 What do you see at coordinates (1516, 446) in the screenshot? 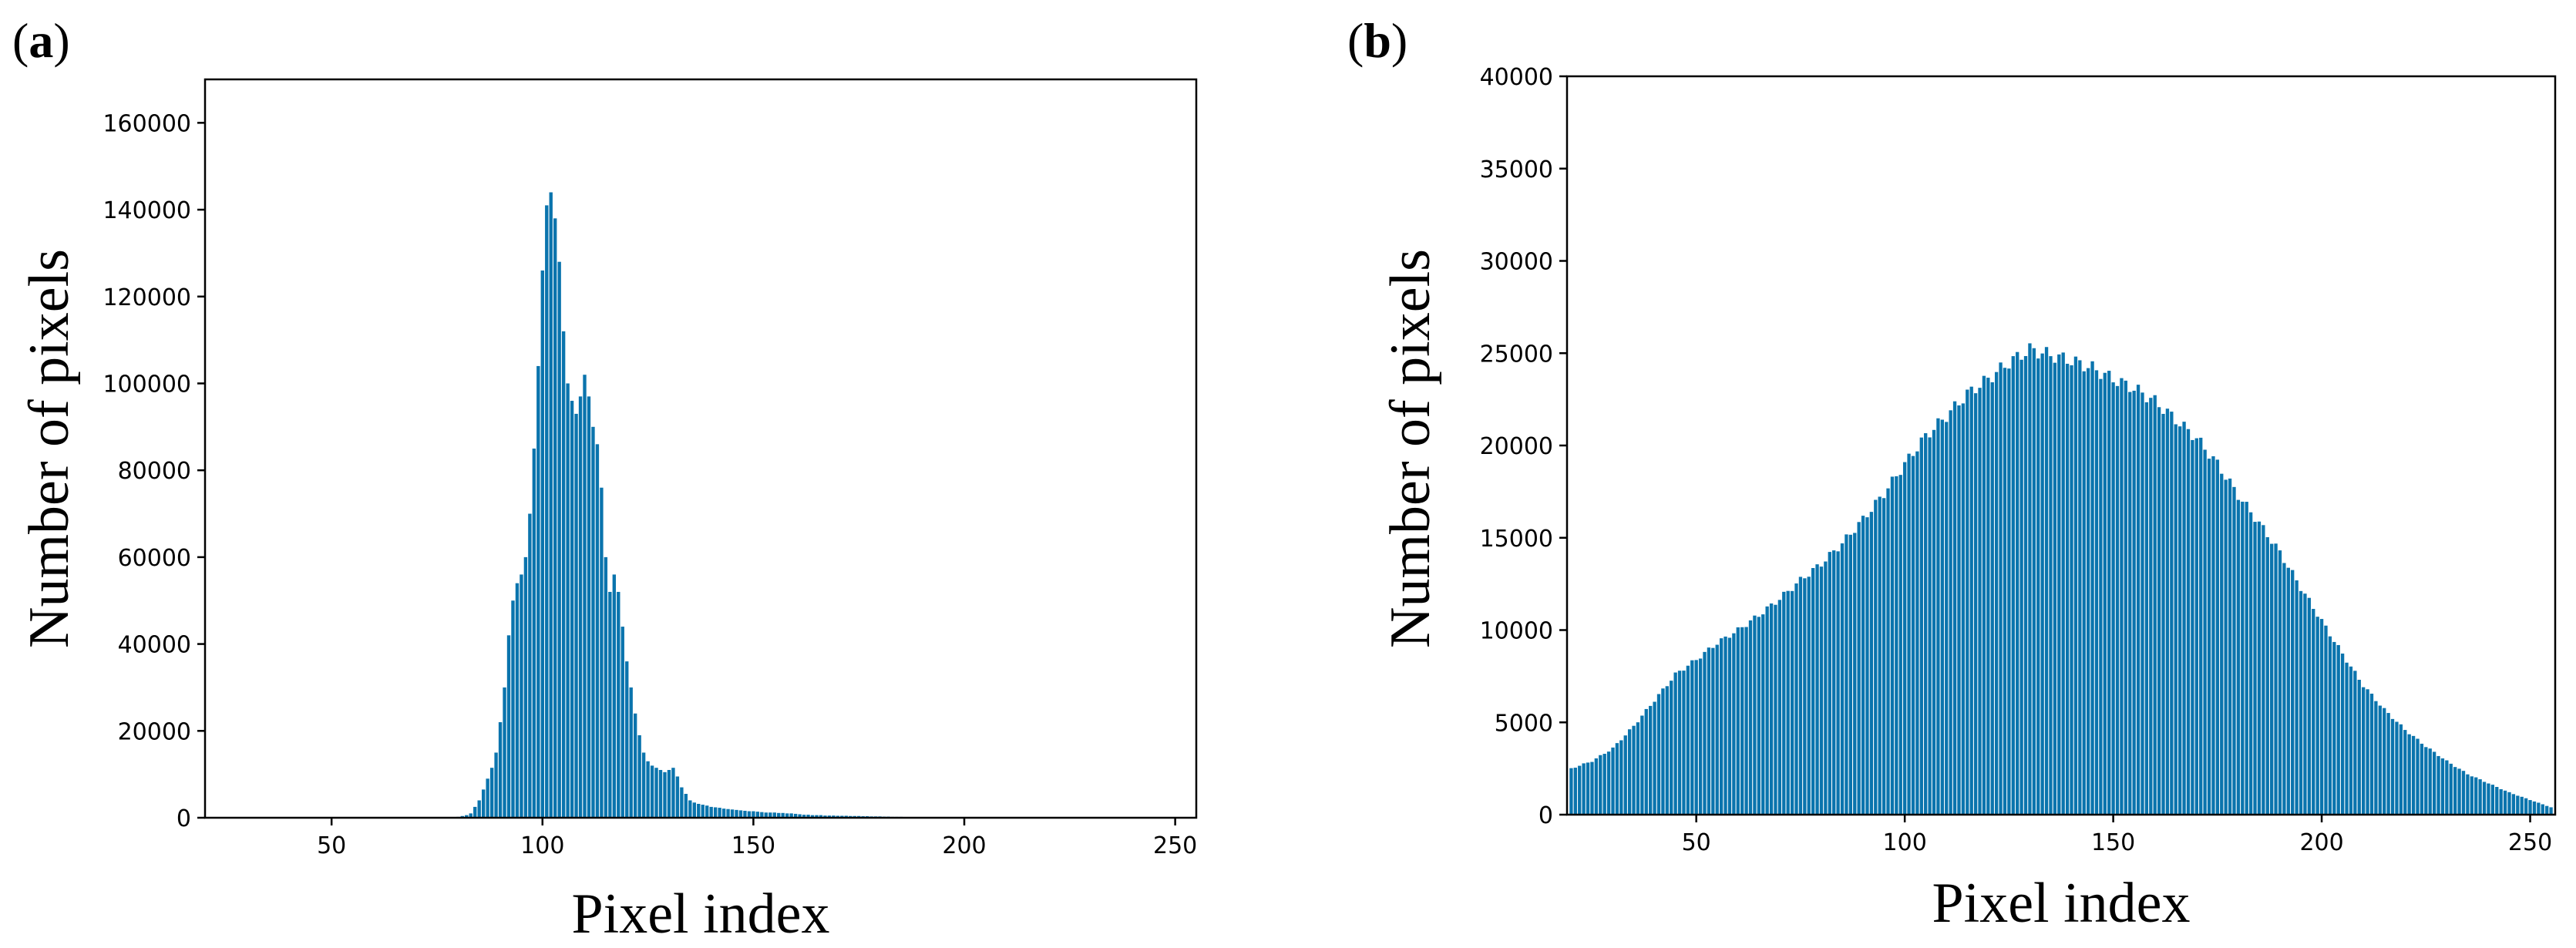
I see `panel-b-y-tick-label: 20000` at bounding box center [1516, 446].